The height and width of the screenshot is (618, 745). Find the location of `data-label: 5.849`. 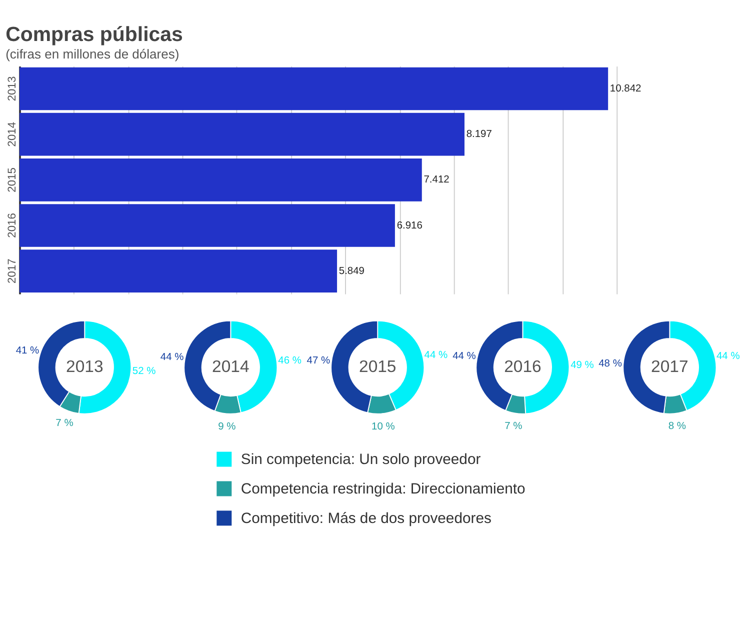

data-label: 5.849 is located at coordinates (351, 271).